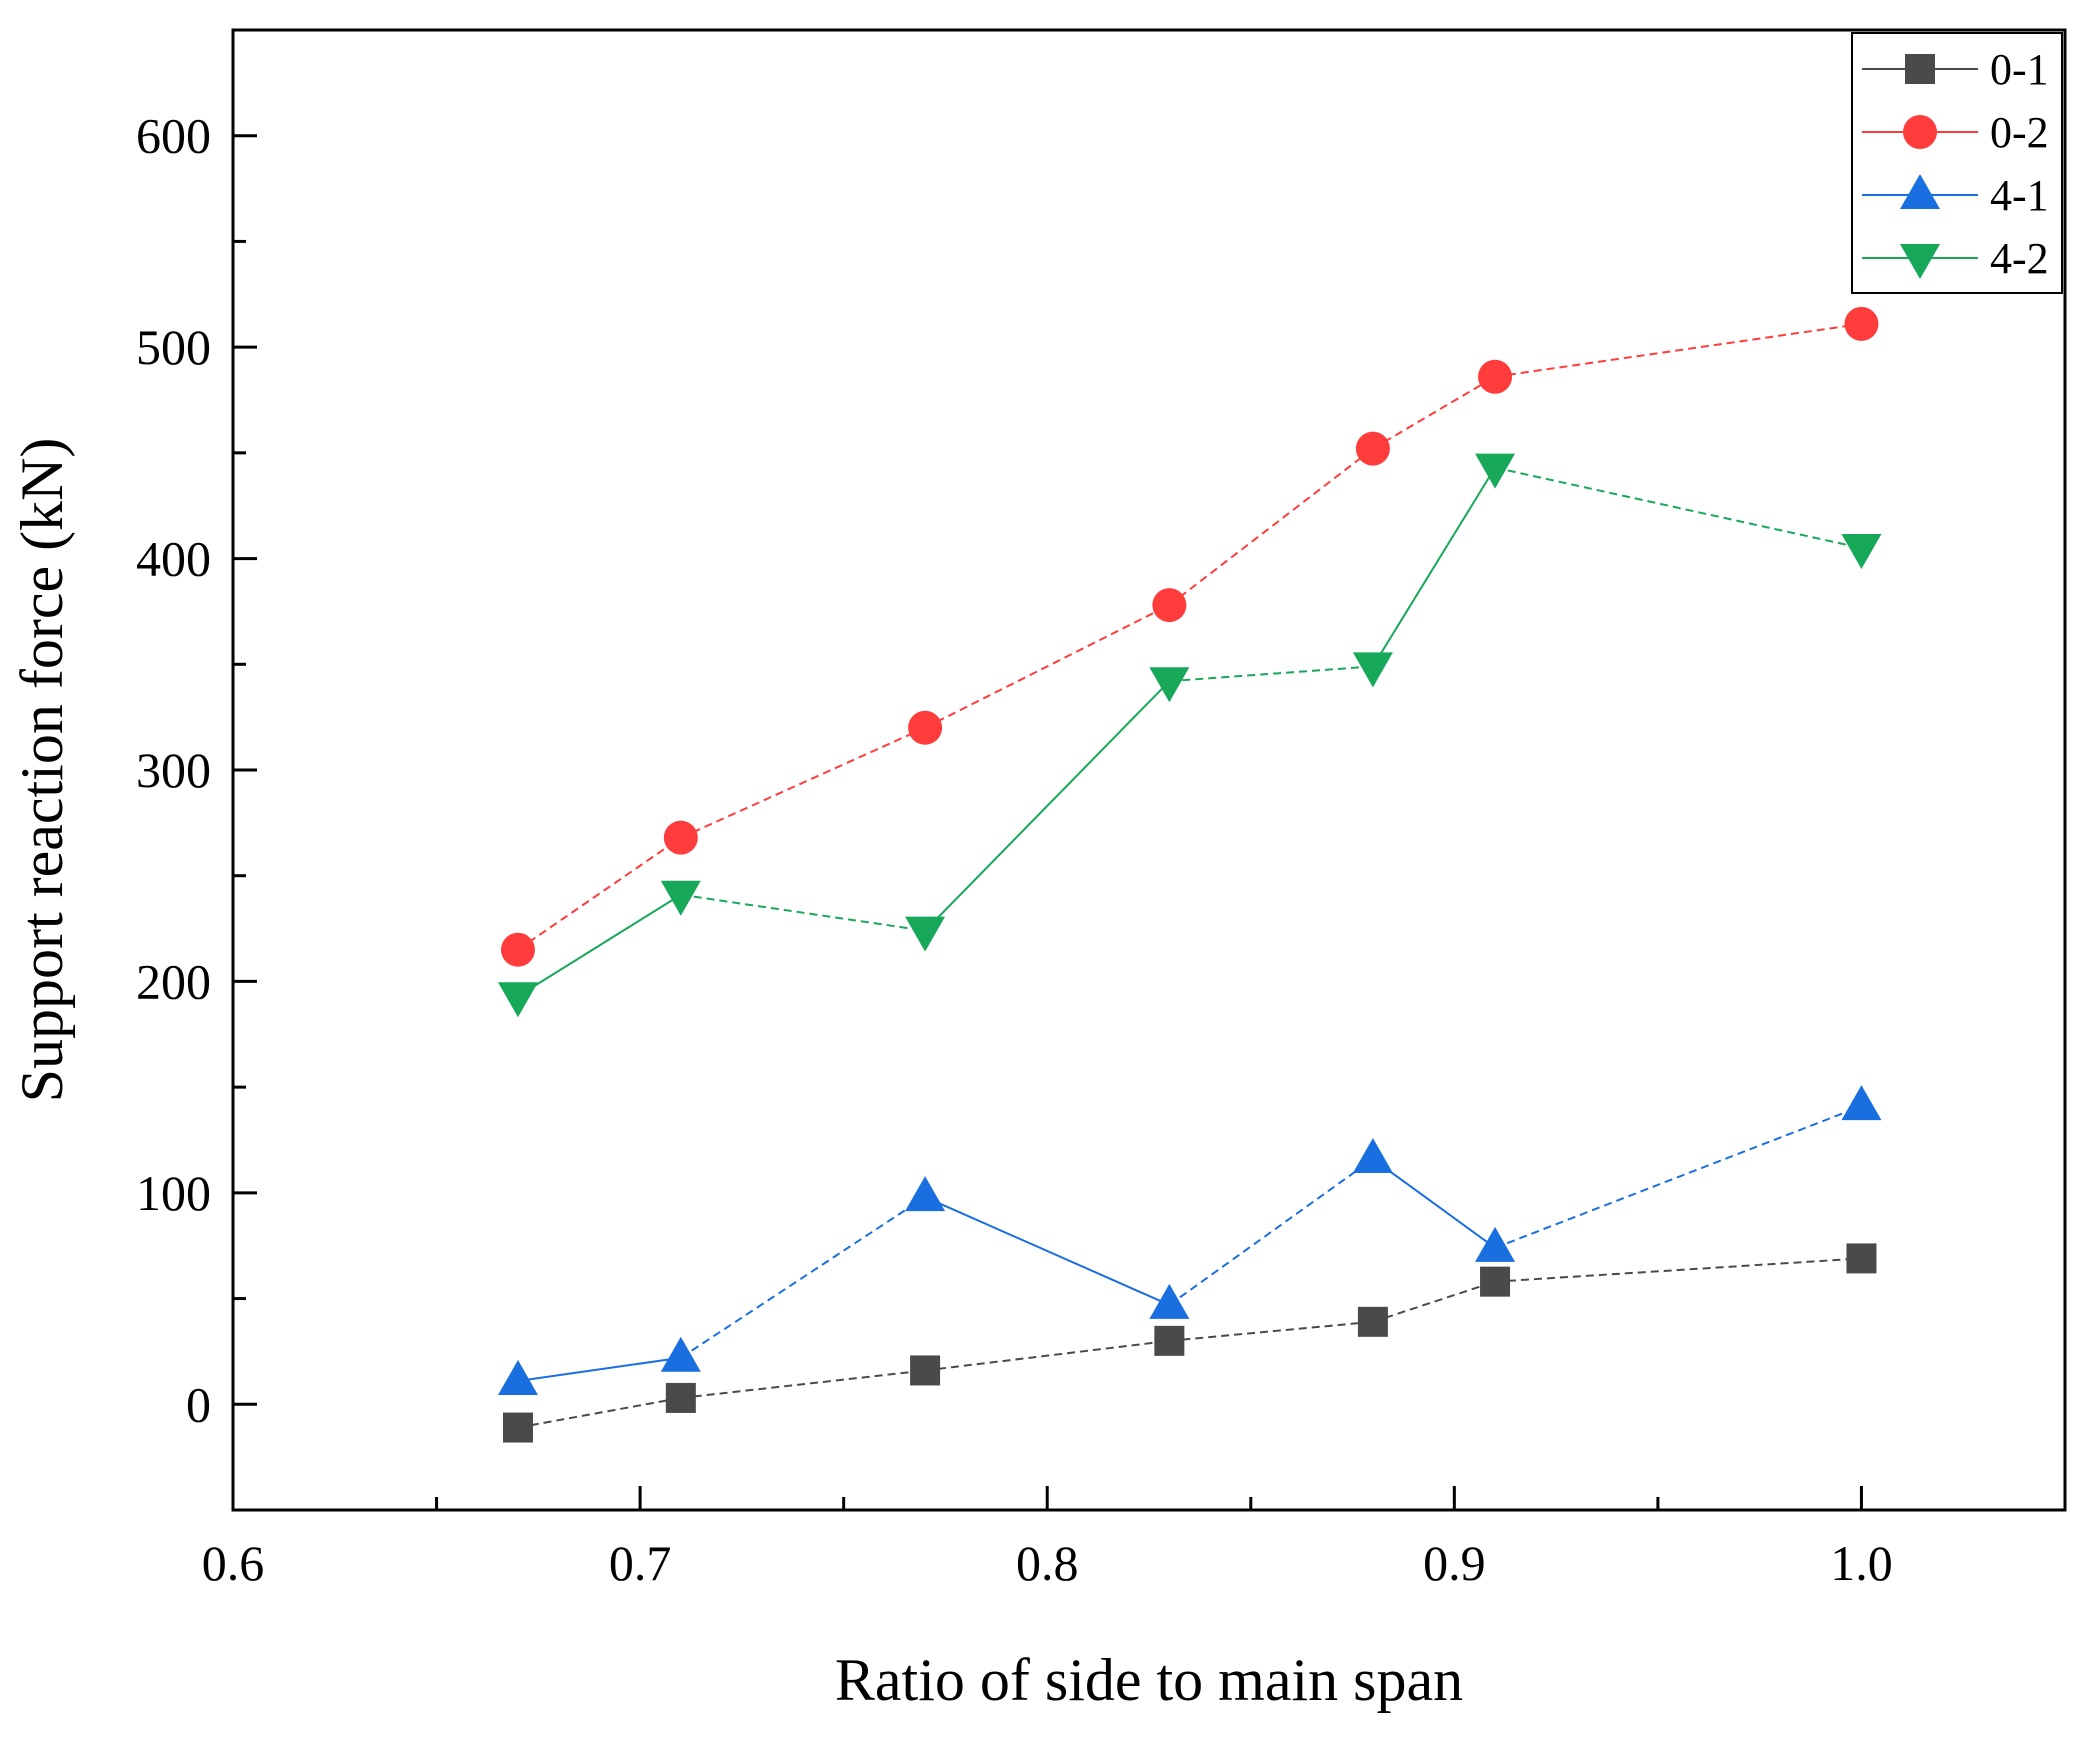 Image resolution: width=2082 pixels, height=1747 pixels. What do you see at coordinates (233, 1563) in the screenshot?
I see `x-tick-label: 0.6` at bounding box center [233, 1563].